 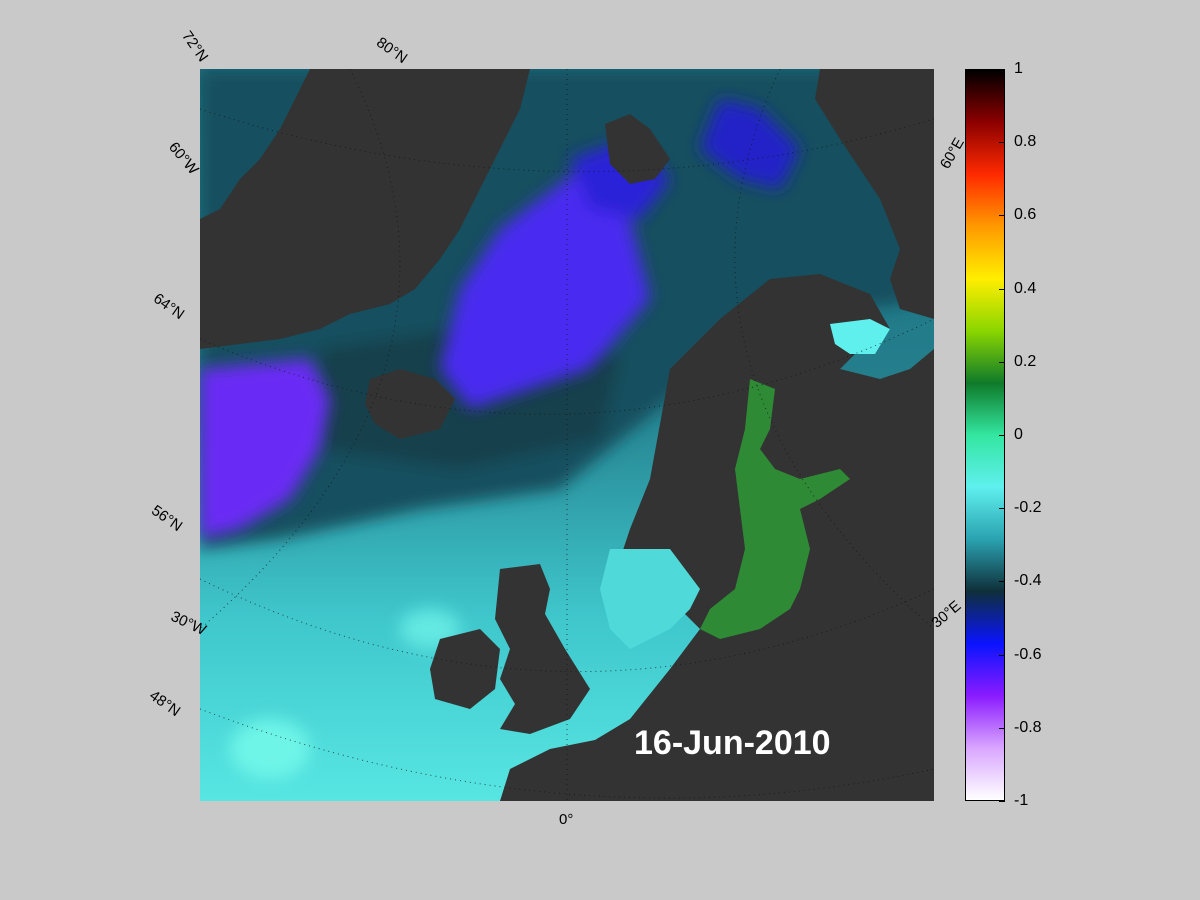 What do you see at coordinates (1021, 800) in the screenshot?
I see `colorbar-tick-label: -1` at bounding box center [1021, 800].